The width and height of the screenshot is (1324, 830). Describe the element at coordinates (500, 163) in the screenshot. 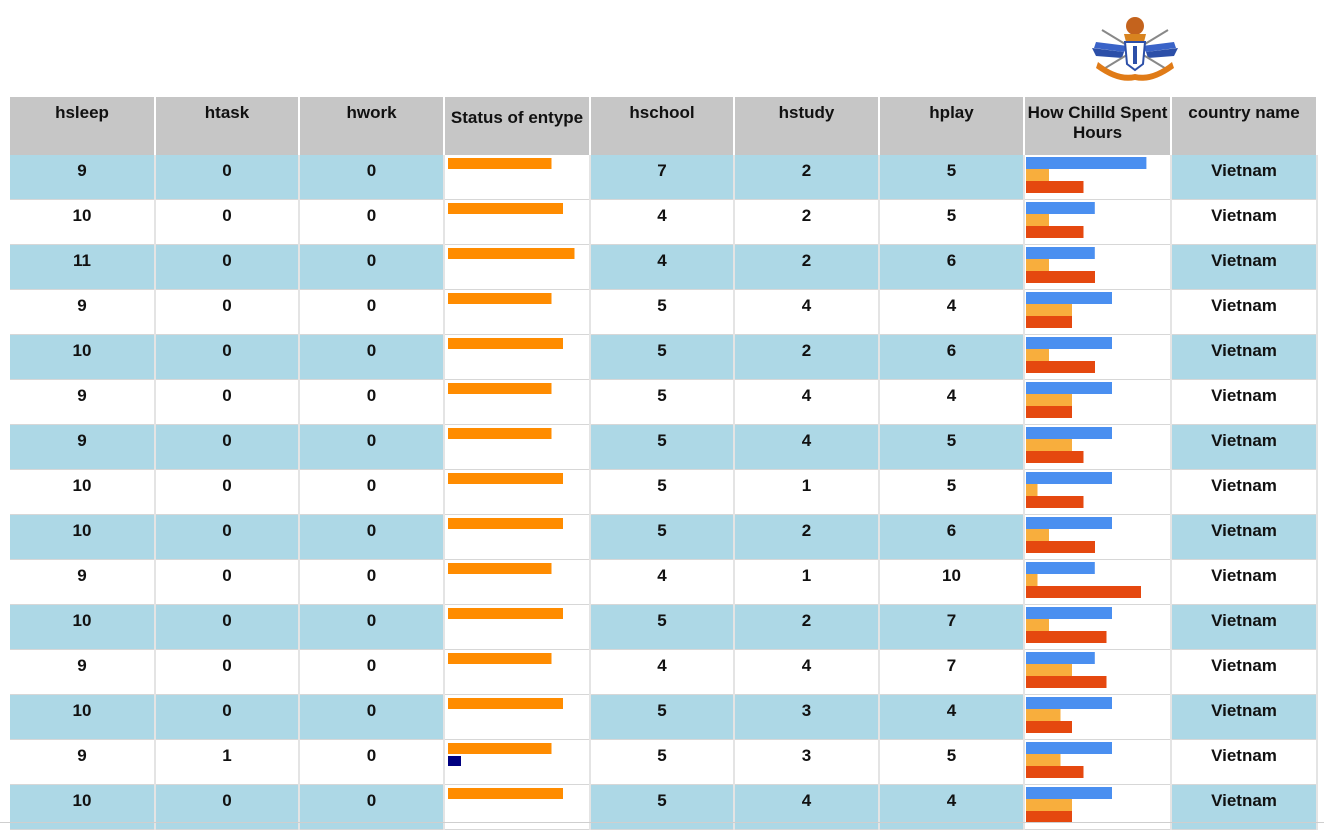

I see `status-of-entype-cell-chart` at that location.